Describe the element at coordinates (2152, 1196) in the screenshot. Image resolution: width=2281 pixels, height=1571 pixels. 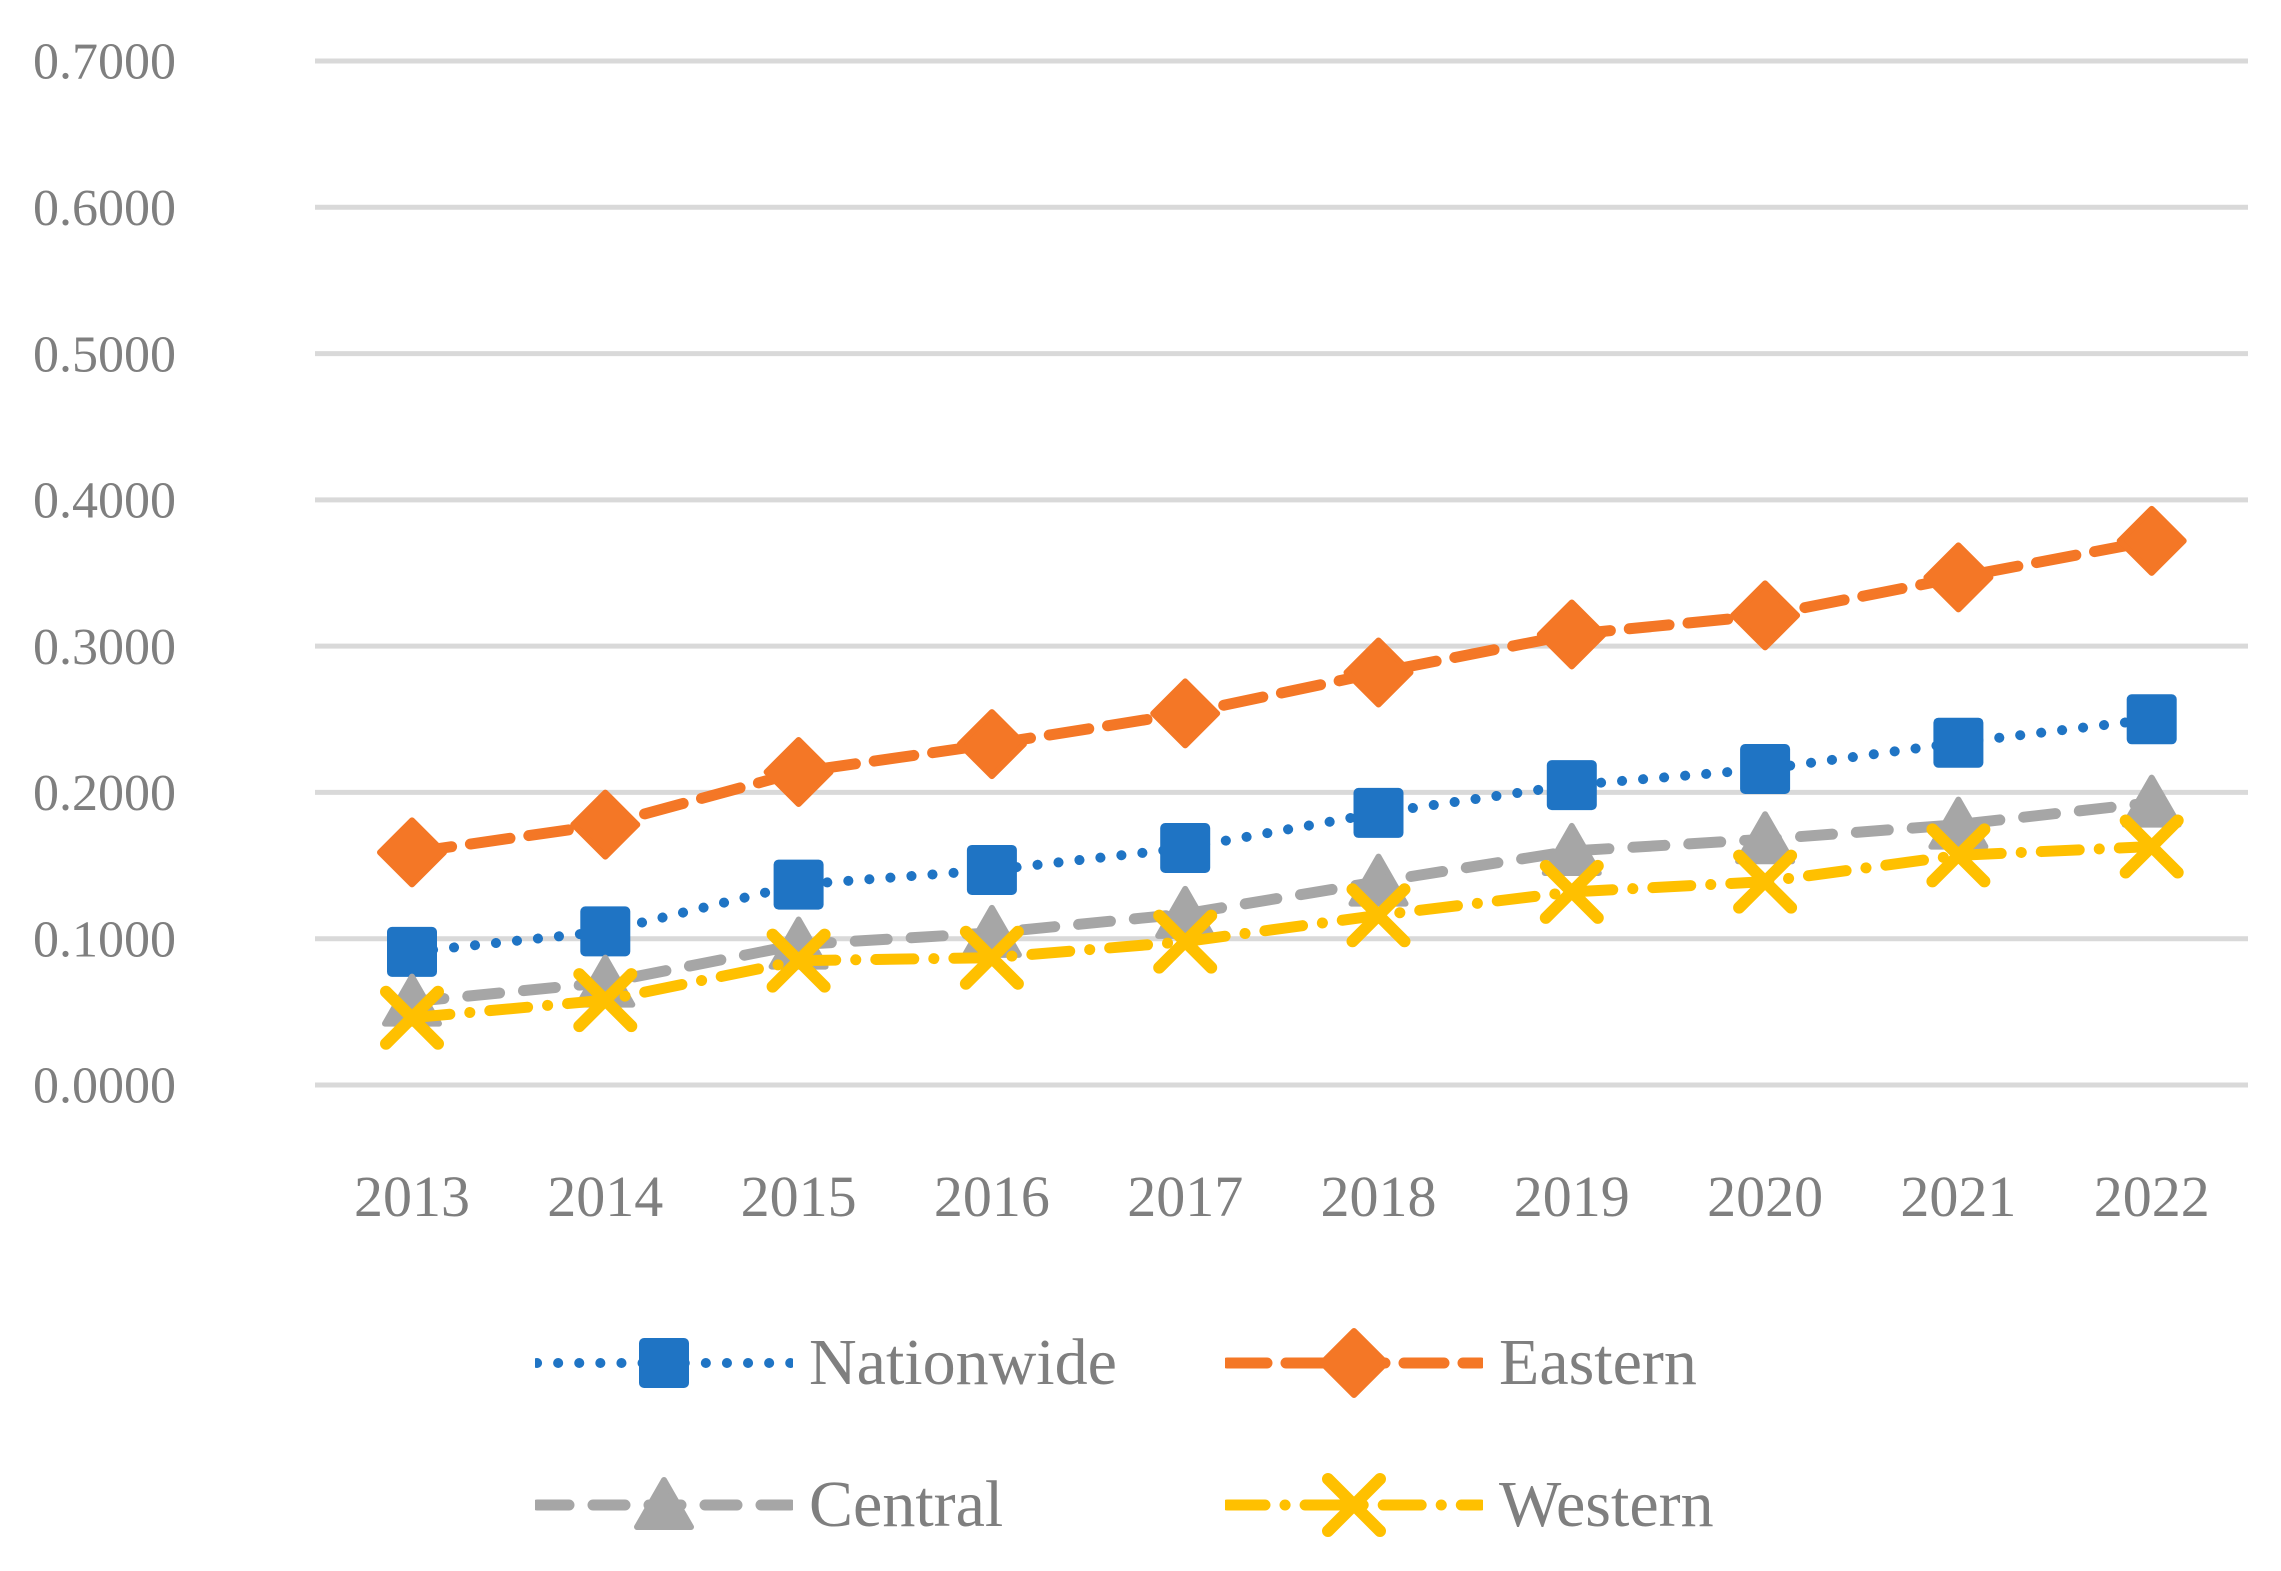
I see `x-axis-tick-label: 2022` at that location.